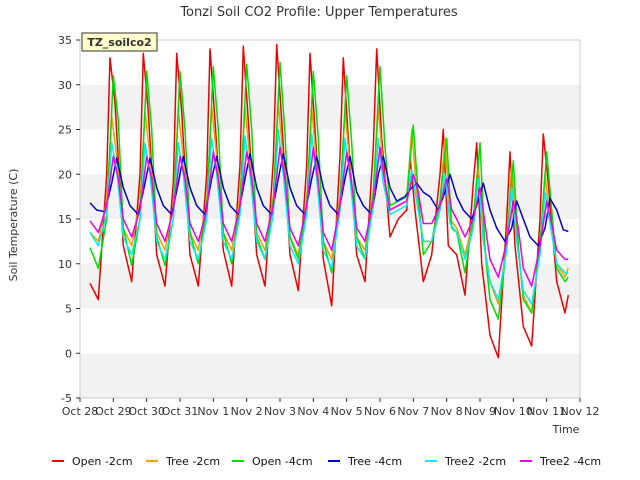 The width and height of the screenshot is (640, 480). I want to click on x-tick-label: Nov 11, so click(546, 411).